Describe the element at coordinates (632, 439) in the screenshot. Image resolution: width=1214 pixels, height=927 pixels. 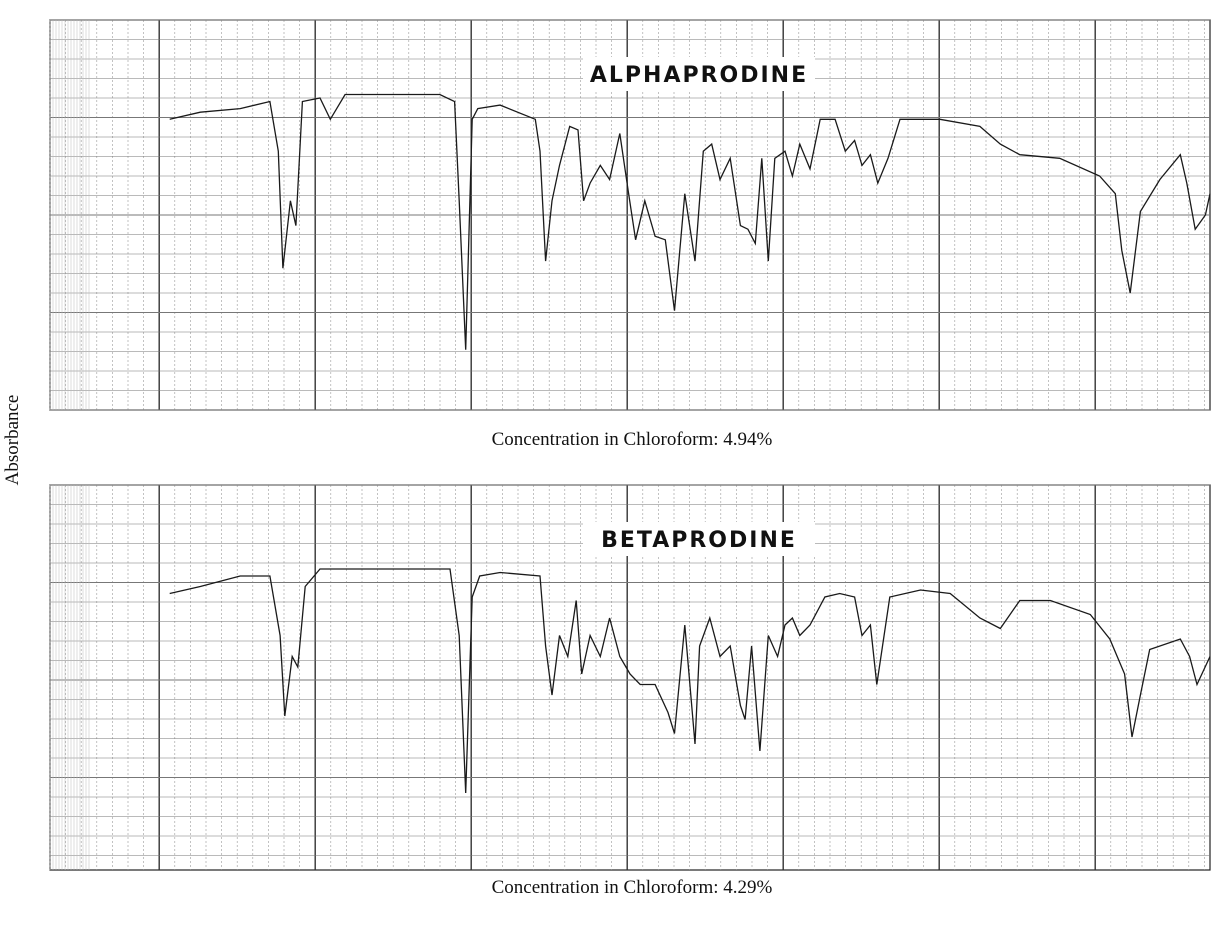
I see `caption: Concentration in Chloroform: 4.94%` at that location.